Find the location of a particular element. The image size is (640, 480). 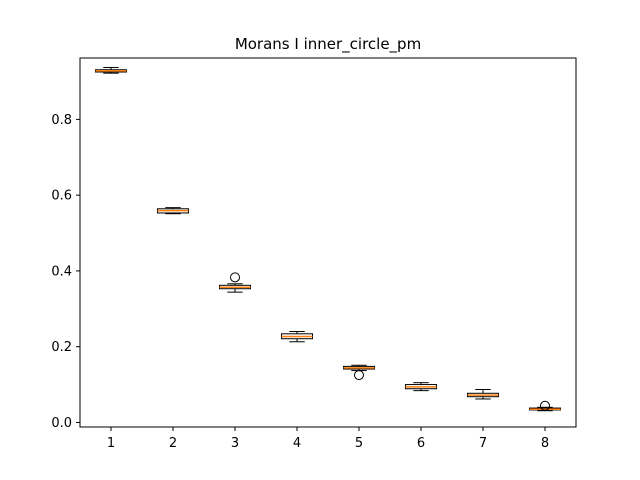

x-axis: 1 2 3 4 5 6 7 8 is located at coordinates (328, 439).